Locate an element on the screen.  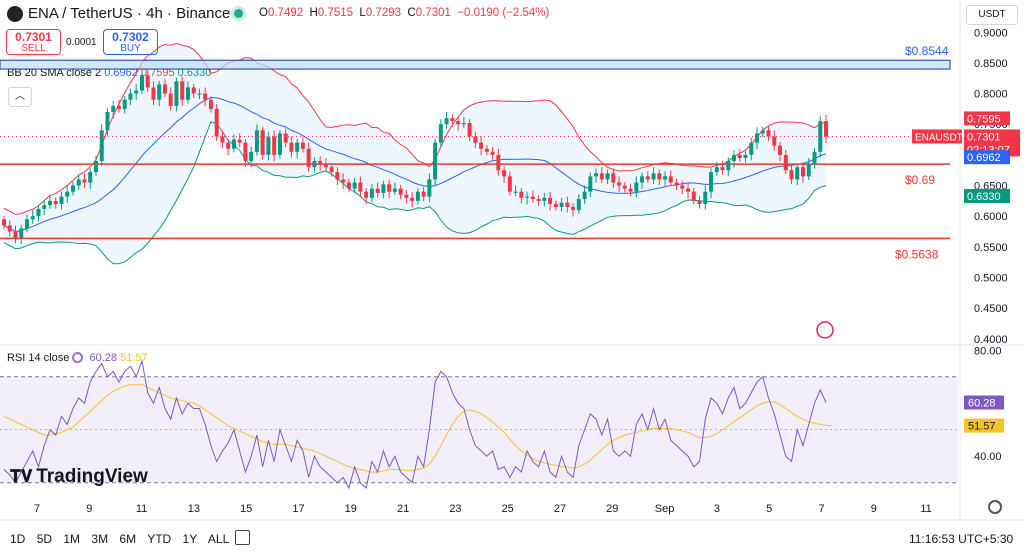
sell-button: 0.7301 SELL is located at coordinates (33, 42).